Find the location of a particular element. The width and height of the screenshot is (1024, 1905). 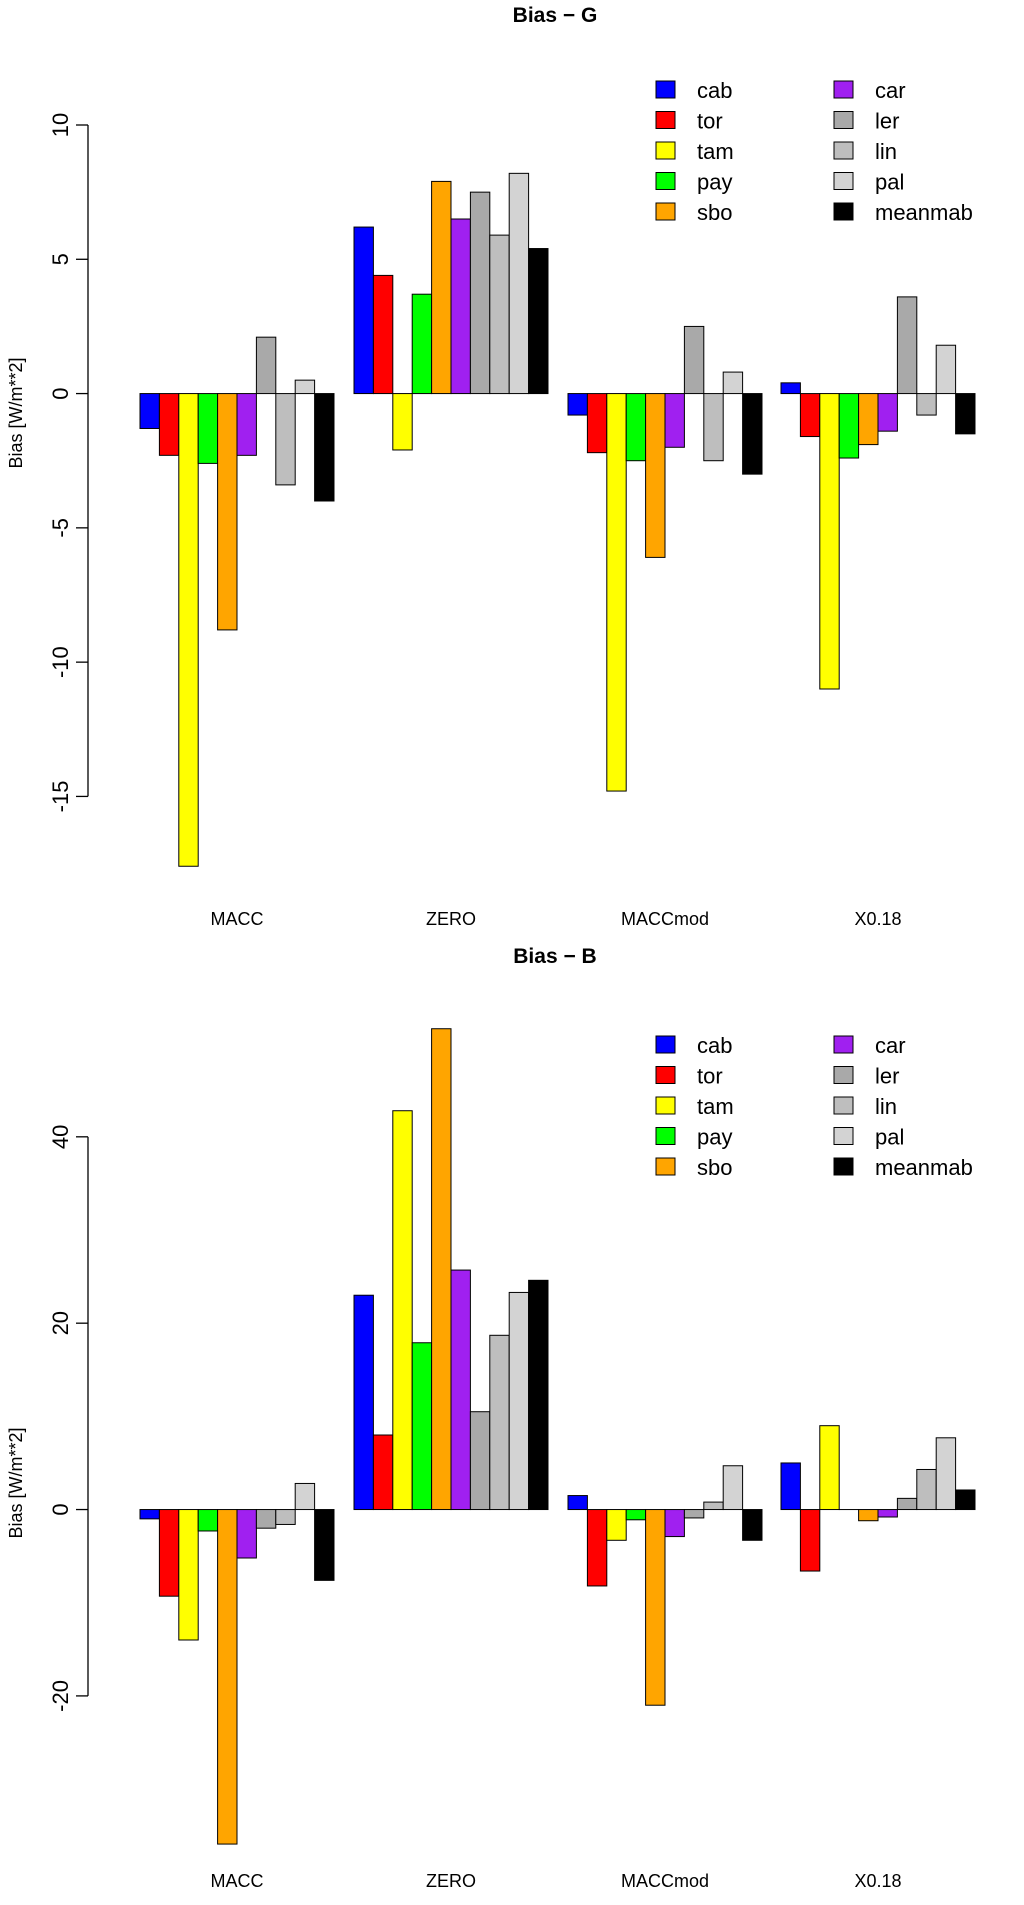

legend-swatch-tor is located at coordinates (665, 120).